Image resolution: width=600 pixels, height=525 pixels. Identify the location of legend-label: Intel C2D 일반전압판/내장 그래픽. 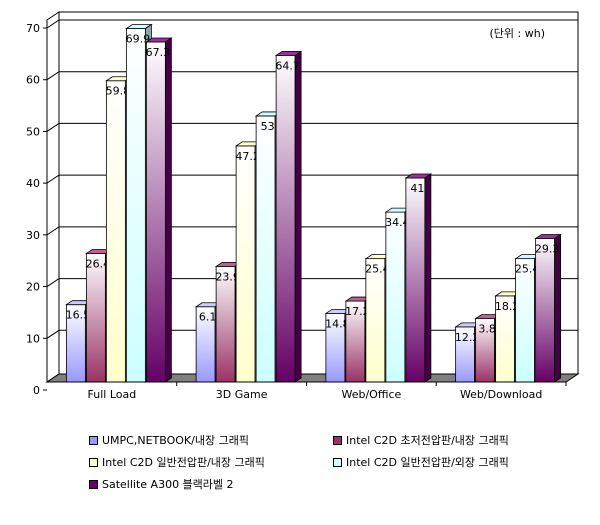
(183, 462).